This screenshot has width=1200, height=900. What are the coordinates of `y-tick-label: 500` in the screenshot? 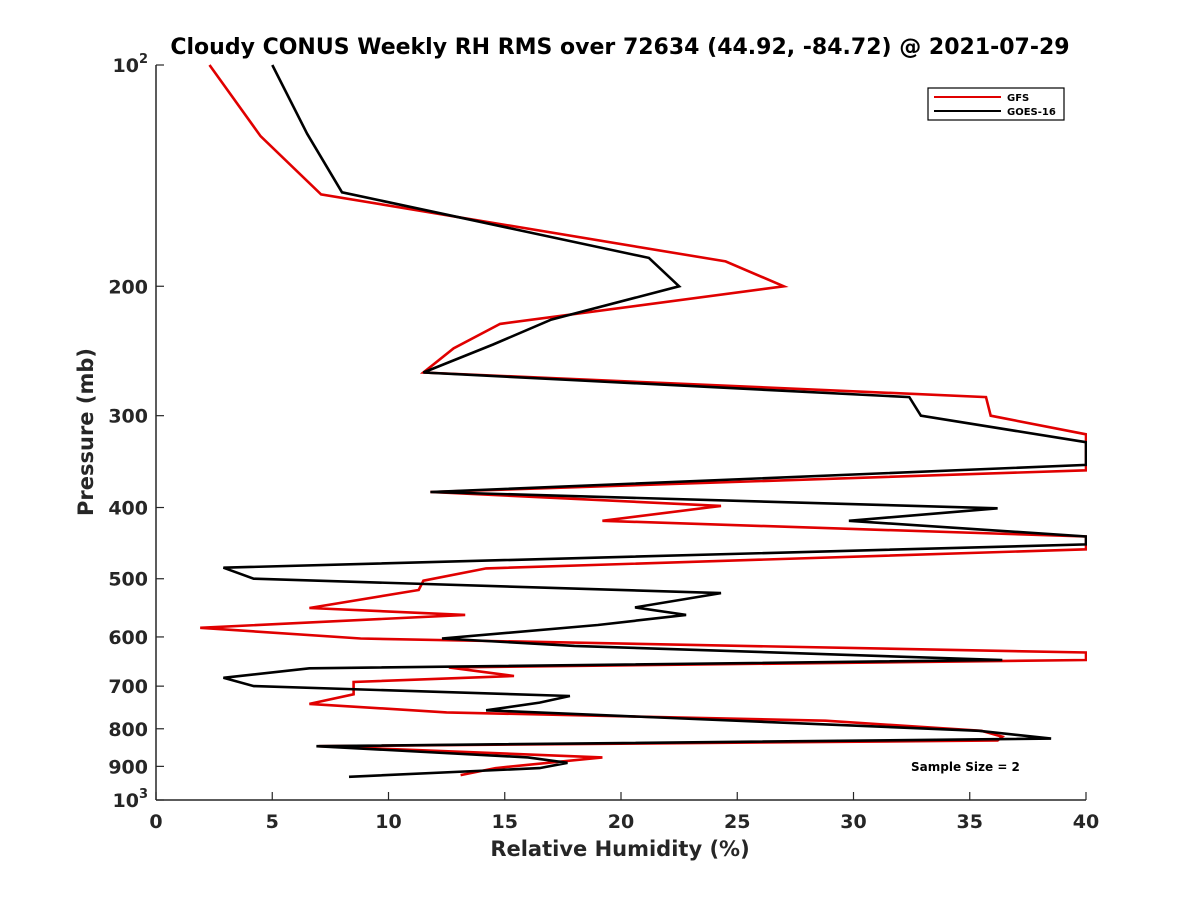 It's located at (128, 580).